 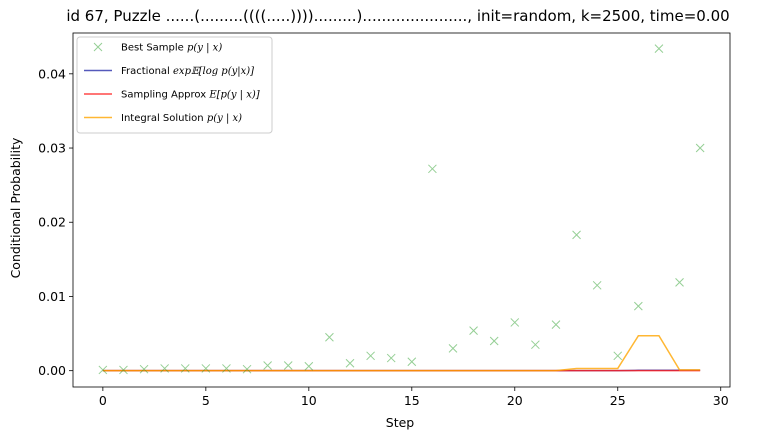 I want to click on y-axis-label: Conditional Probability, so click(x=15, y=207).